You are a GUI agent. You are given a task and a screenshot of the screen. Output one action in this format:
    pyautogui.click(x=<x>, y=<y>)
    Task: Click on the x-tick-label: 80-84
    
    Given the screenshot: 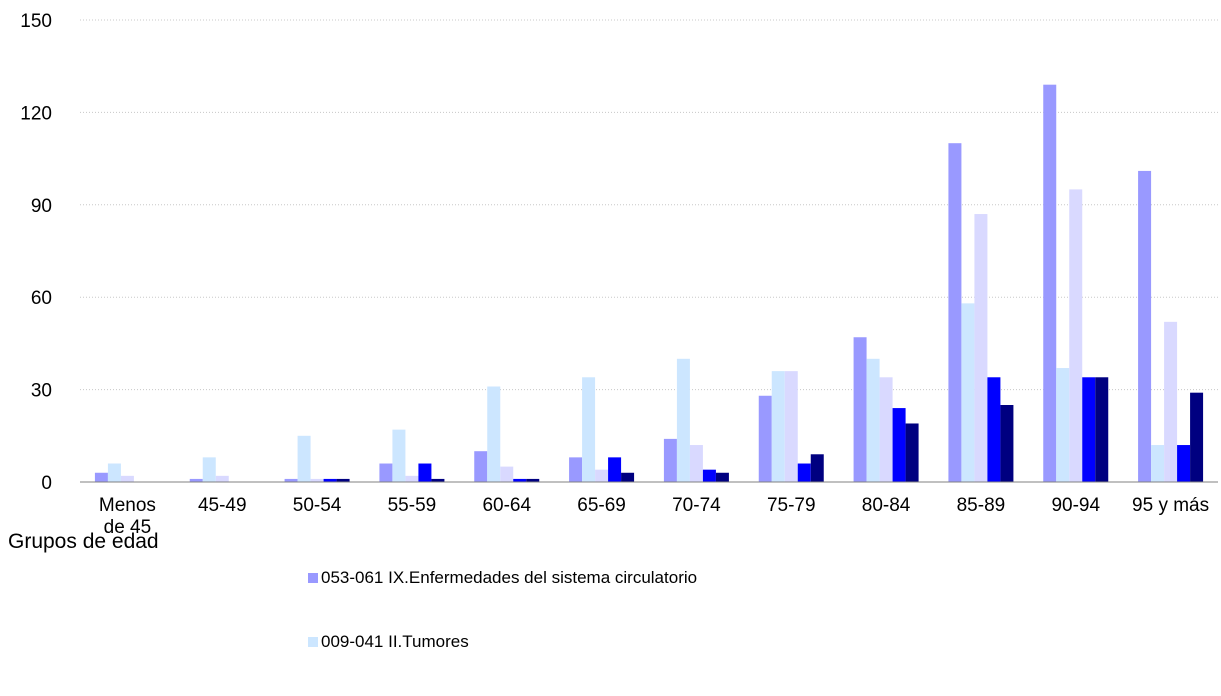 What is the action you would take?
    pyautogui.click(x=886, y=505)
    